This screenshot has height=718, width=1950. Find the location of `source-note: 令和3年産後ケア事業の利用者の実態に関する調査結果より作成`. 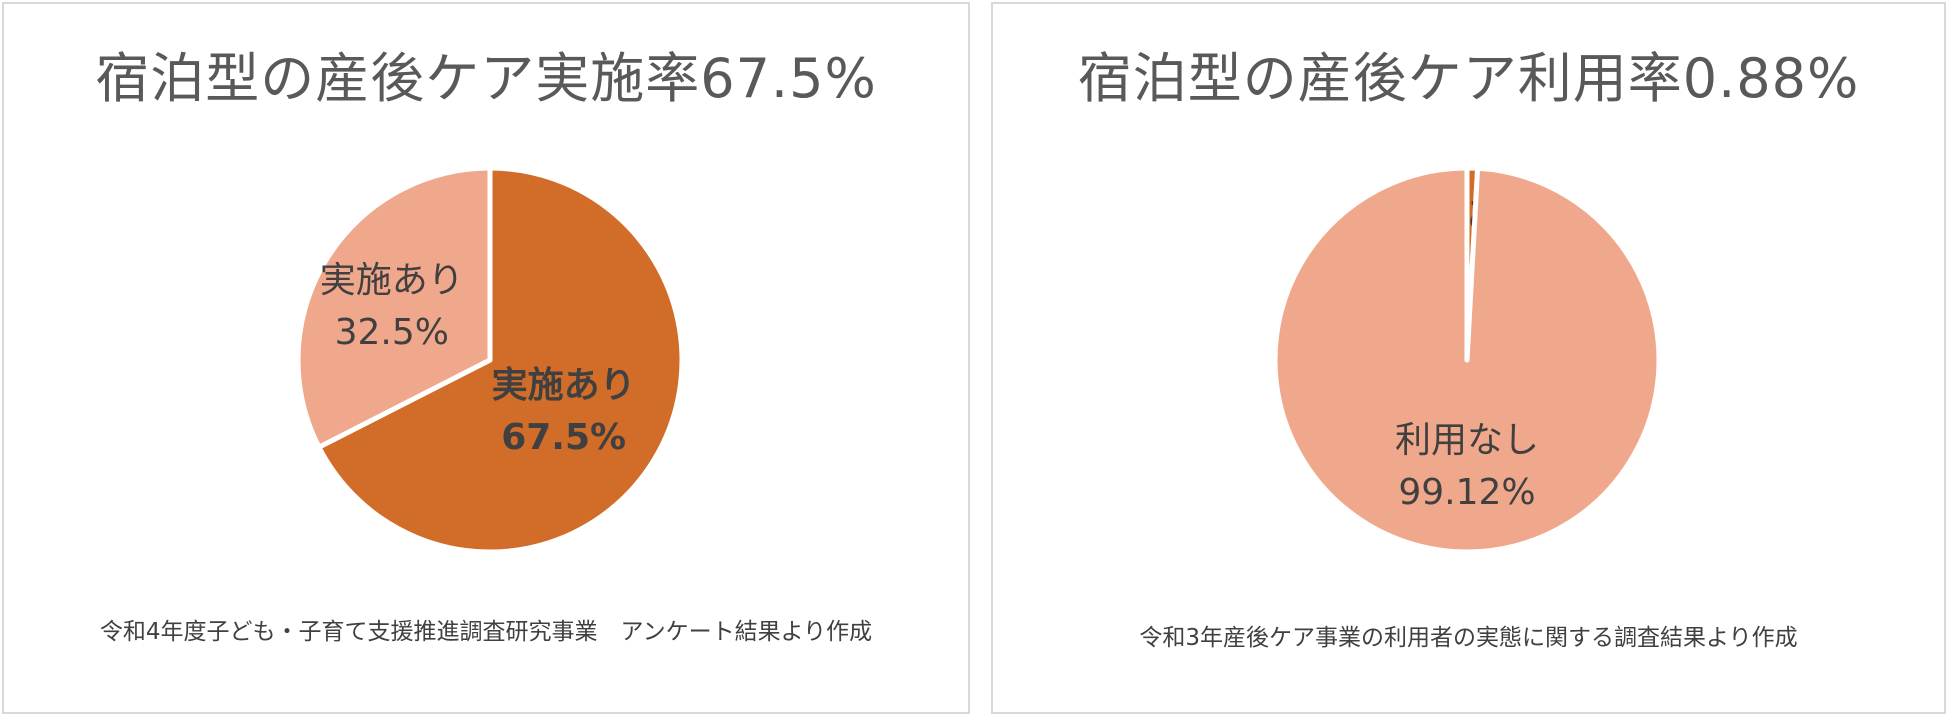

source-note: 令和3年産後ケア事業の利用者の実態に関する調査結果より作成 is located at coordinates (1468, 638).